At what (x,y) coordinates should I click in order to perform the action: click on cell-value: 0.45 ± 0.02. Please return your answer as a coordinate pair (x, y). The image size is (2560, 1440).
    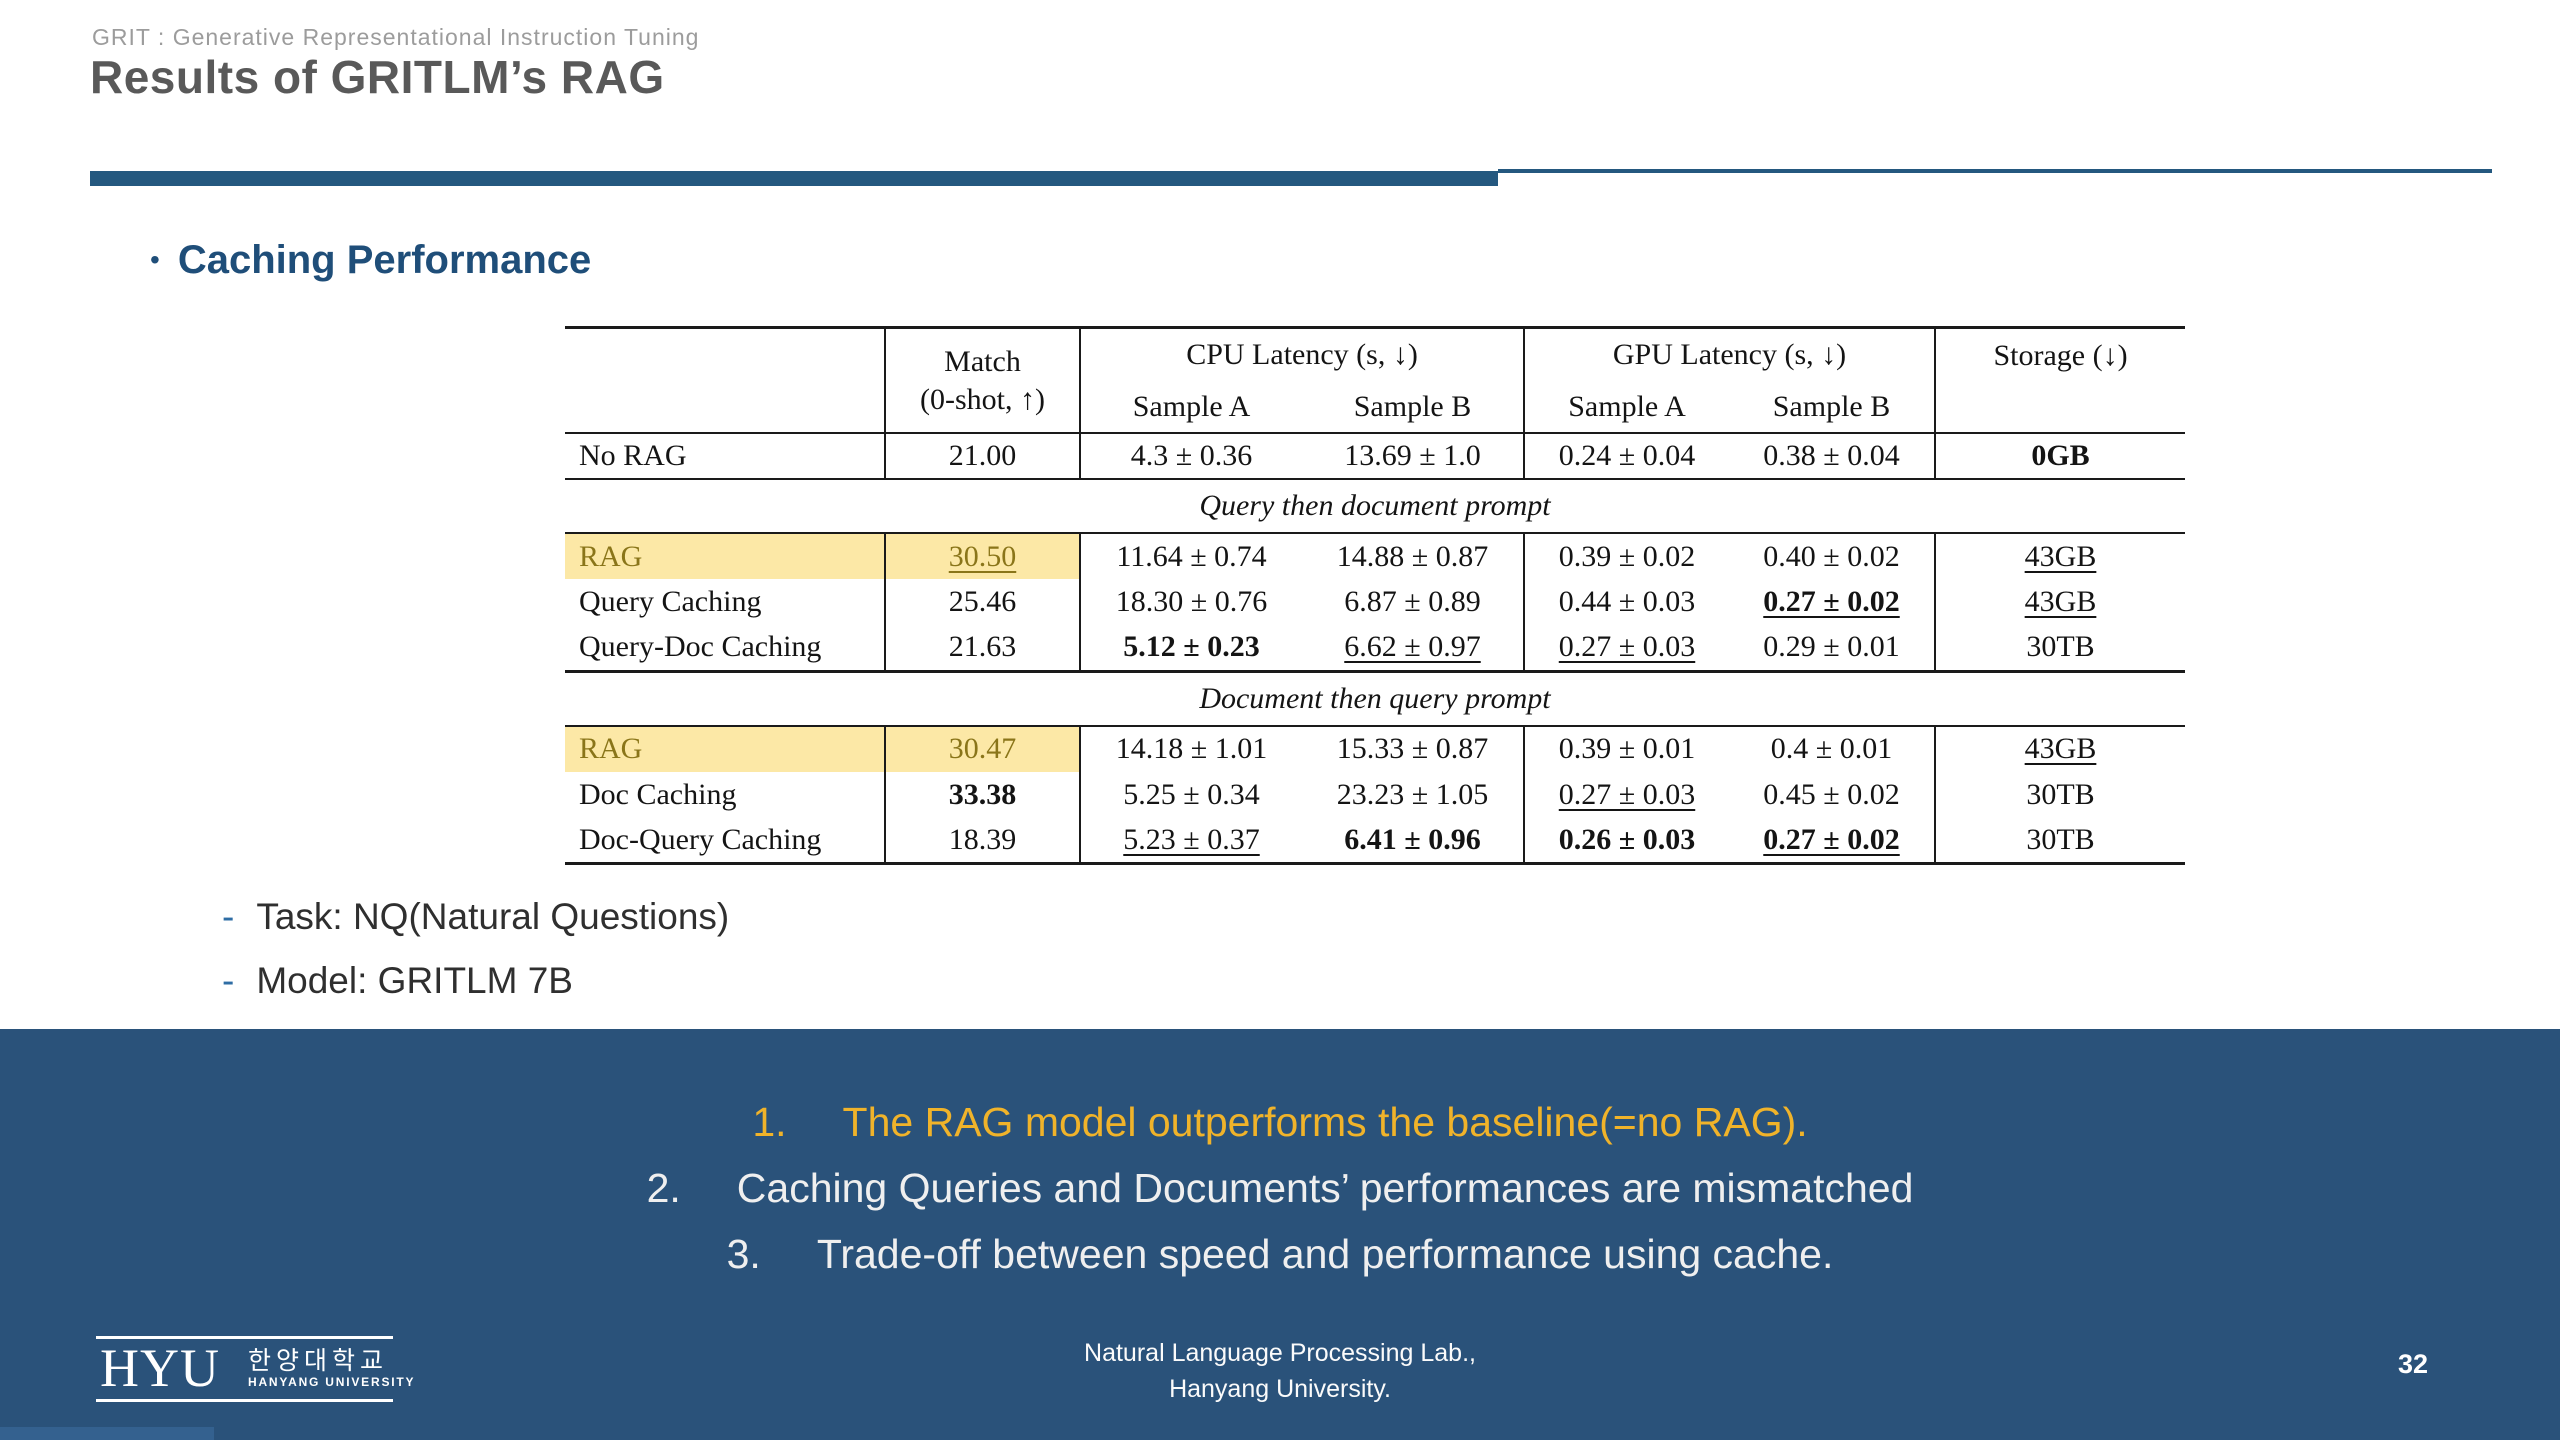
    Looking at the image, I should click on (1831, 794).